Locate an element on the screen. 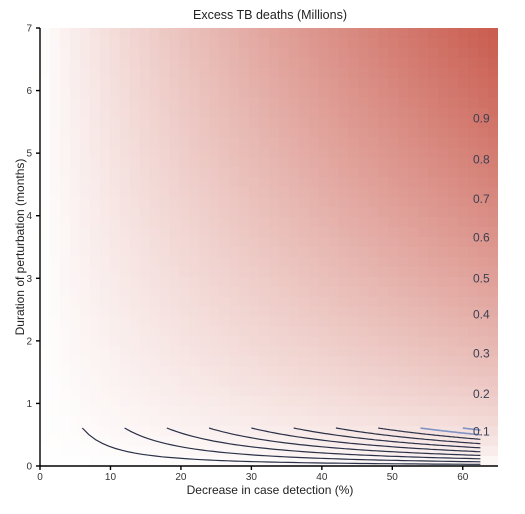 The image size is (525, 514). contour-labels: 0.10.20.30.40.50.60.70.80.9 is located at coordinates (481, 275).